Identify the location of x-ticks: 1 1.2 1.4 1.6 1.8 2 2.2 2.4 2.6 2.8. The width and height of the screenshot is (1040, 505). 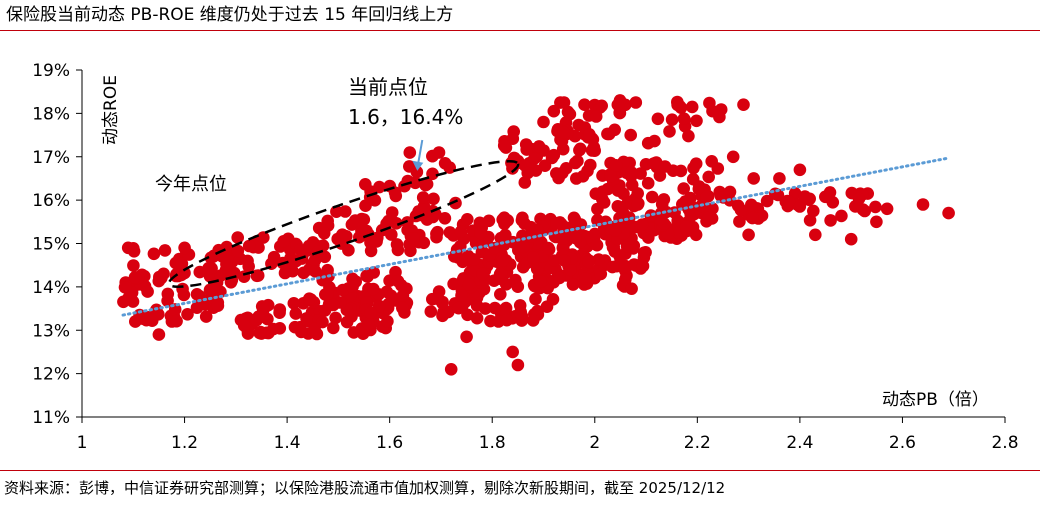
(548, 435).